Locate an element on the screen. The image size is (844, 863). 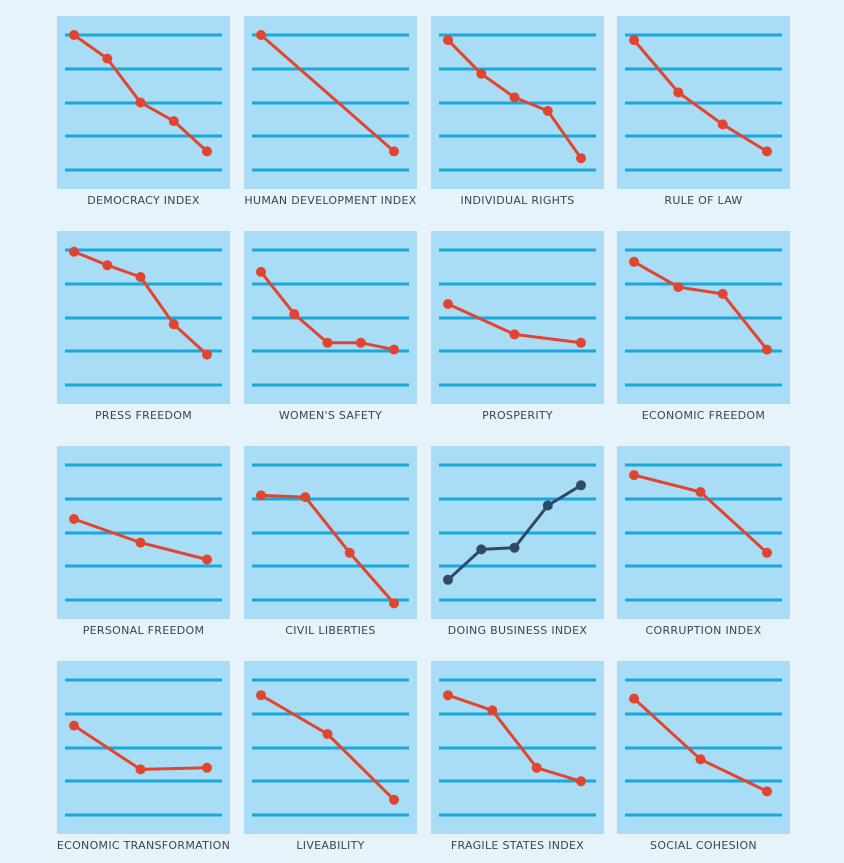
chart-title: WOMEN'S SAFETY is located at coordinates (330, 415).